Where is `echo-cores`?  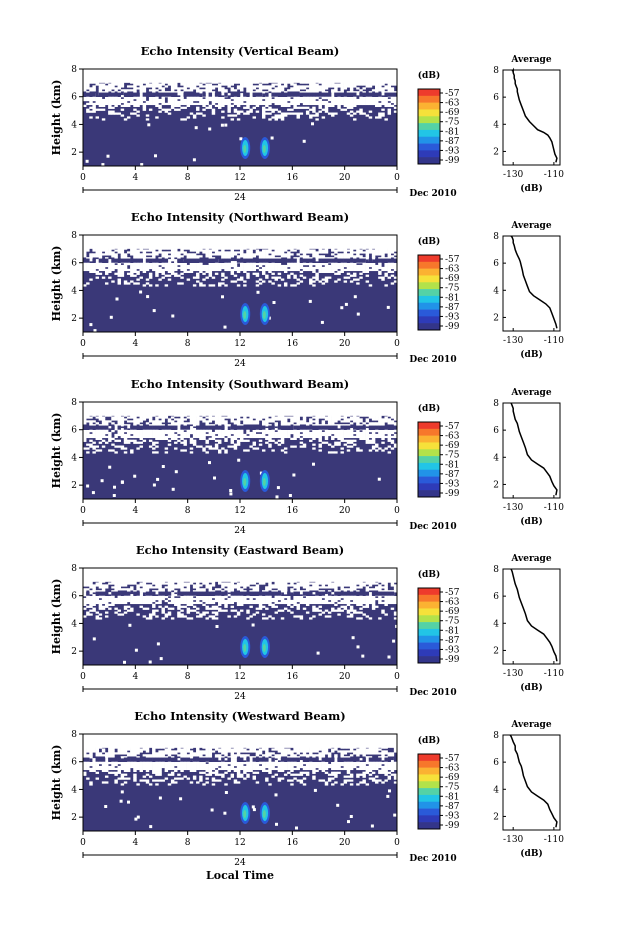 echo-cores is located at coordinates (255, 147).